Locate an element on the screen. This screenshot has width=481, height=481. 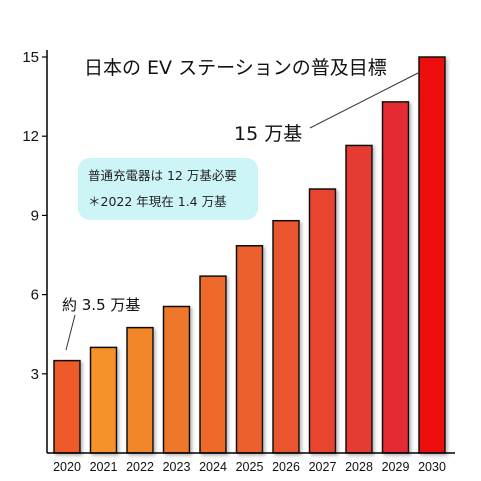
y-tick-label-3: 3 is located at coordinates (35, 374).